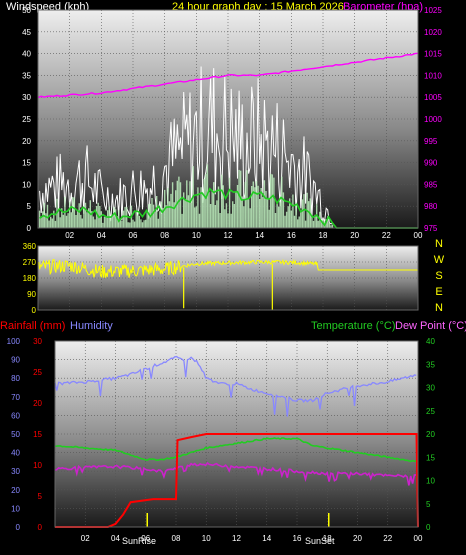  I want to click on wind-tick-label: 25, so click(26, 119).